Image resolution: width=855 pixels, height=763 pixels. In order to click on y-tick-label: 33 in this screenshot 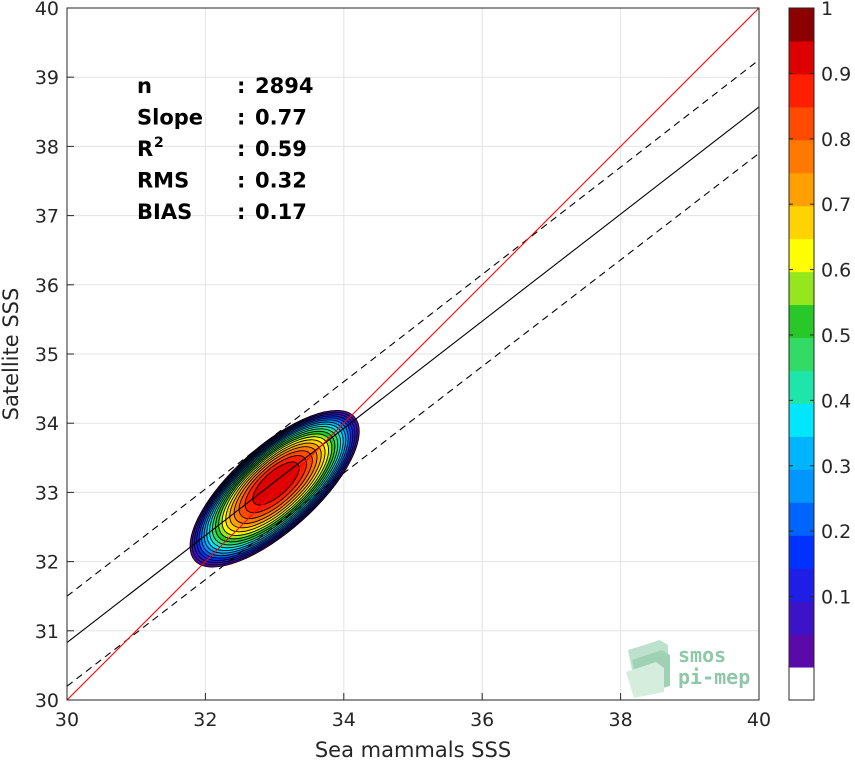, I will do `click(47, 493)`.